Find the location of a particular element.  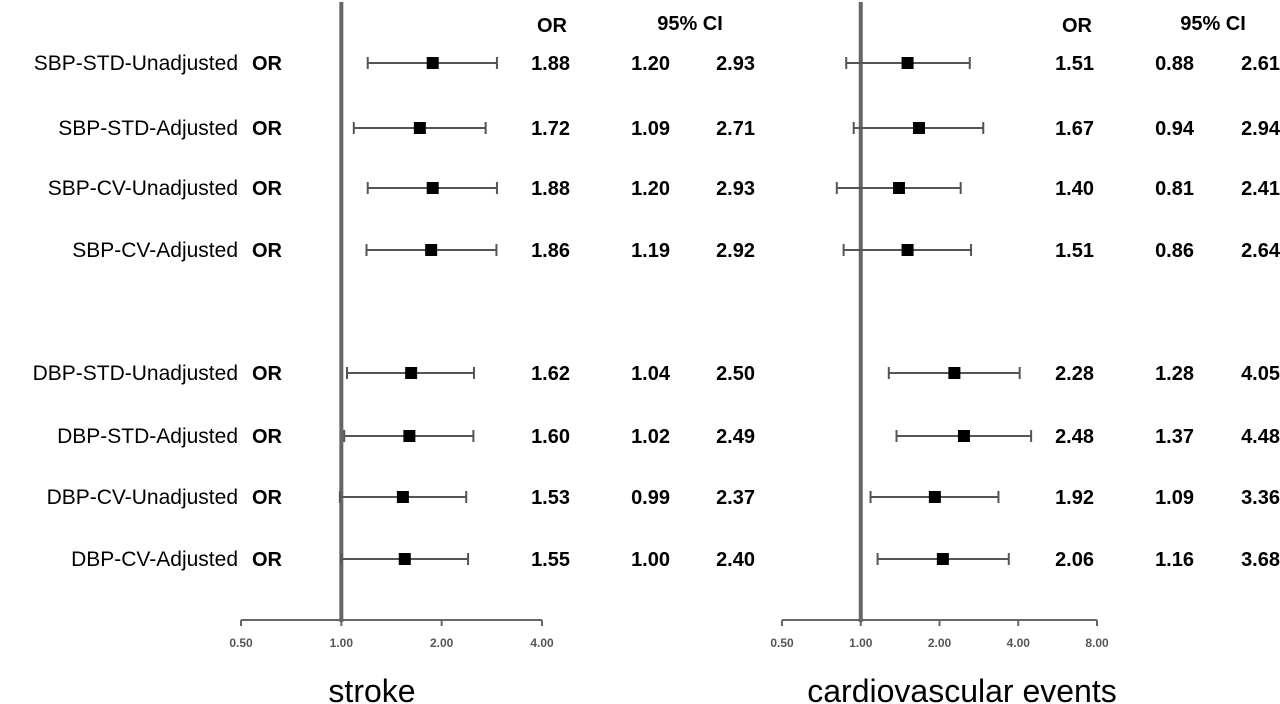

cv-ci-header: 95% CI is located at coordinates (1213, 24).